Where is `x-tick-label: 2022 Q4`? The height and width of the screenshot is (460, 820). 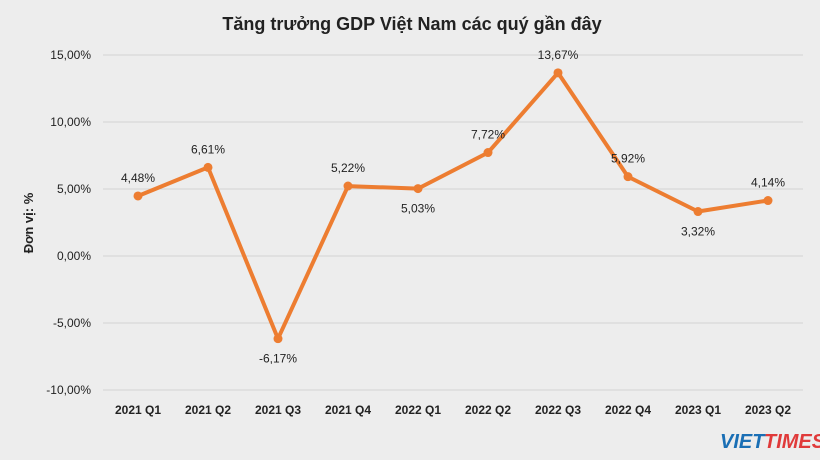
x-tick-label: 2022 Q4 is located at coordinates (628, 410).